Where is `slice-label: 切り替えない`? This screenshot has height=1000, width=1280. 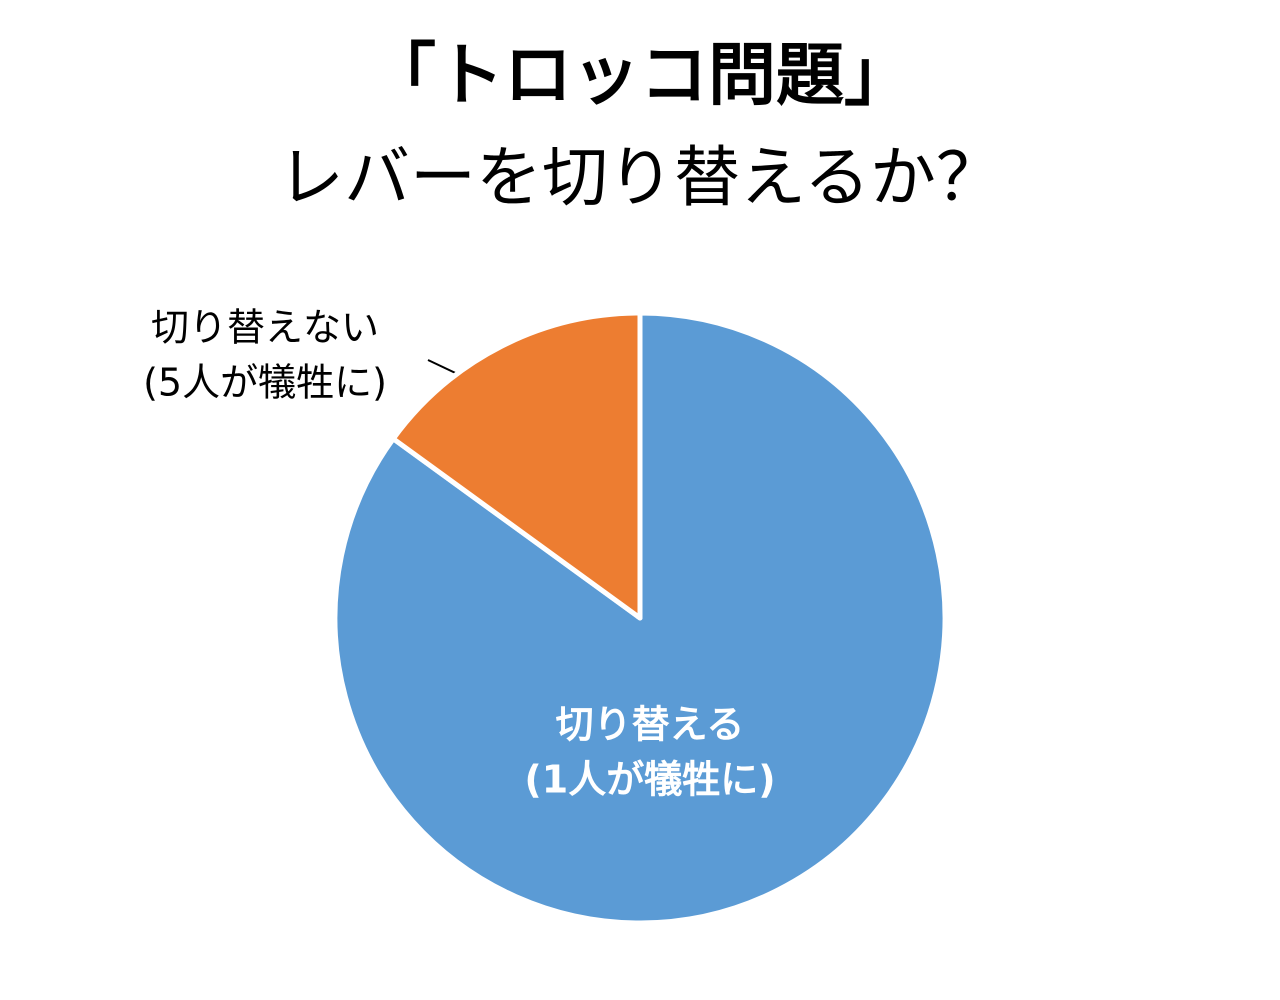
slice-label: 切り替えない is located at coordinates (265, 328).